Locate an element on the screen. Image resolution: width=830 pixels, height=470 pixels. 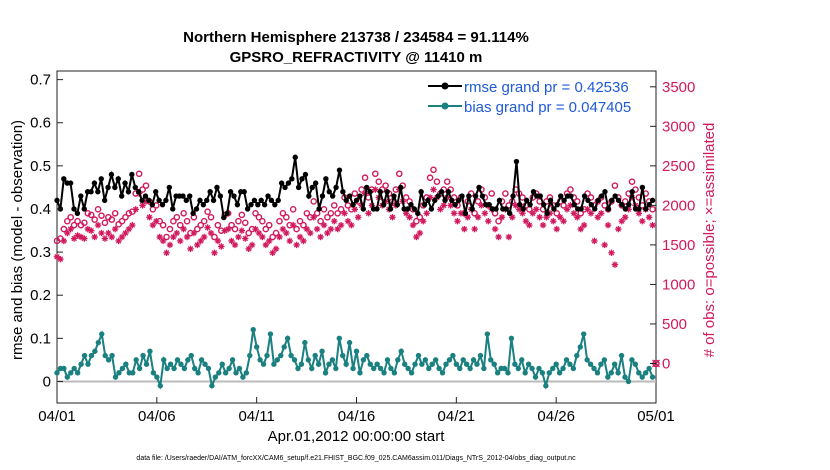
x-axis-ticks: 04/01 04/06 04/11 04/16 04/21 04/26 05/01 is located at coordinates (356, 411).